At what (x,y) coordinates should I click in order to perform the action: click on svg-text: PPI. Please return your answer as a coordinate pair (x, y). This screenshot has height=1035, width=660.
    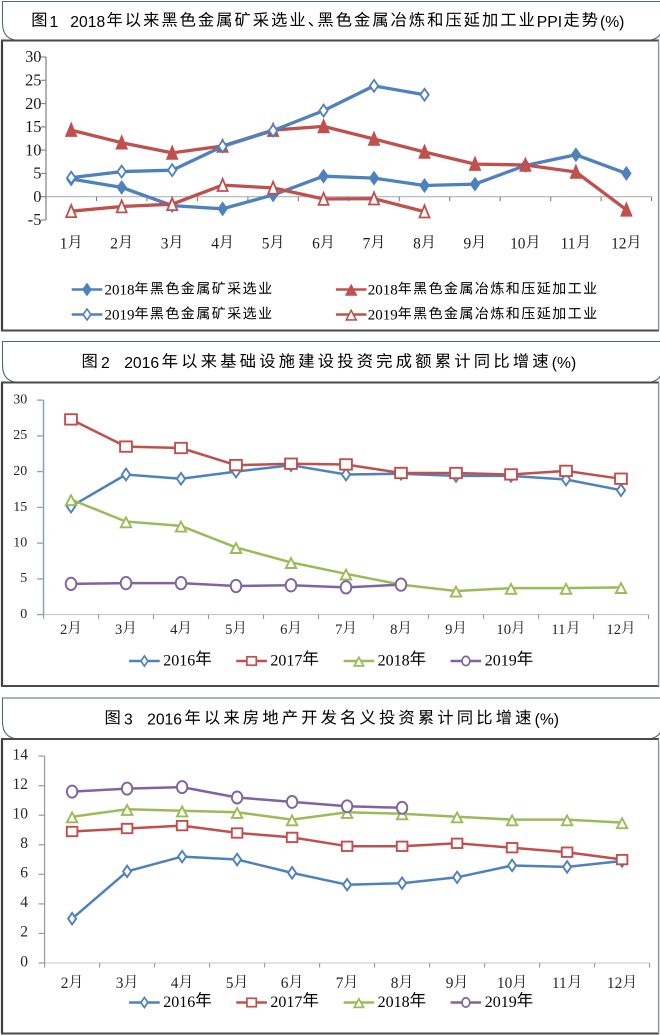
    Looking at the image, I should click on (549, 22).